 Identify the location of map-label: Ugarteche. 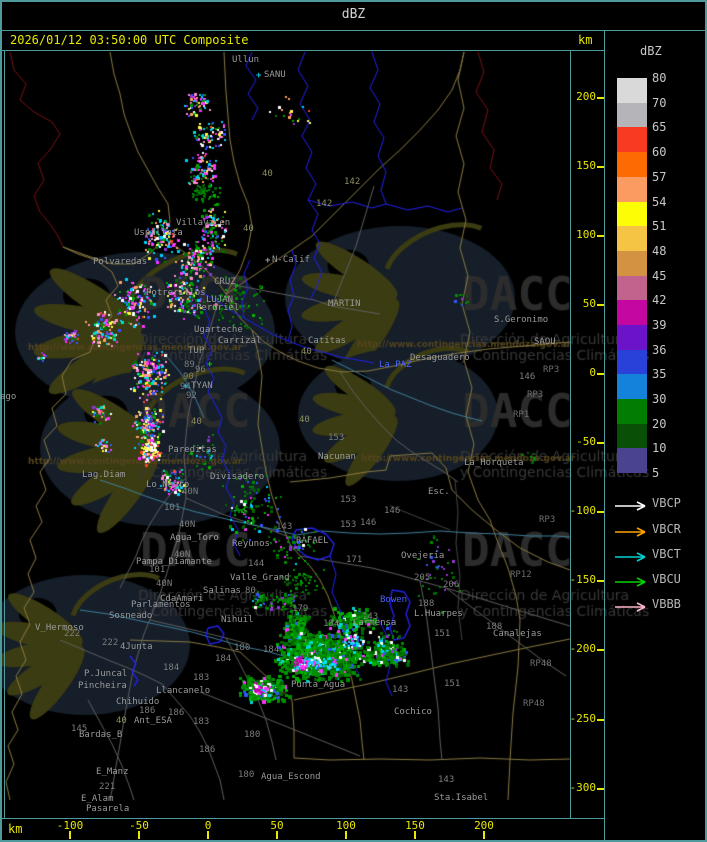
(218, 330).